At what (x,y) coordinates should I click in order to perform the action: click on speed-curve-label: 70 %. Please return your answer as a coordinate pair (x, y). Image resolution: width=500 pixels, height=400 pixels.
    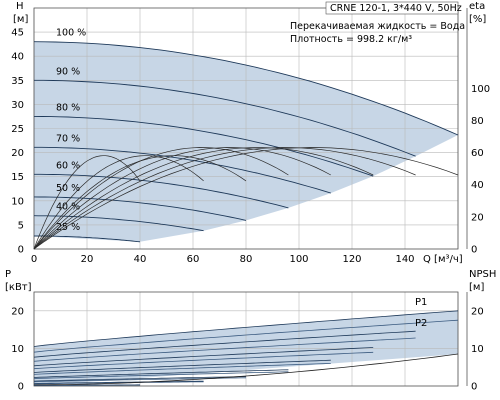
    Looking at the image, I should click on (68, 138).